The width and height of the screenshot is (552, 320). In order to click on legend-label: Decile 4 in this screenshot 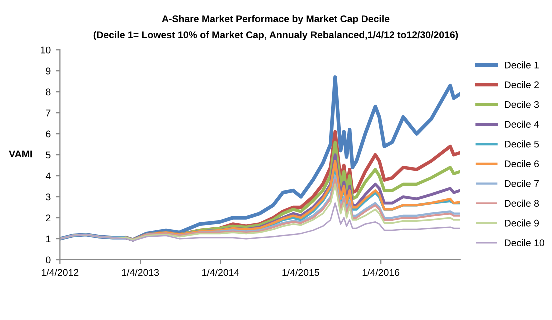, I will do `click(522, 124)`.